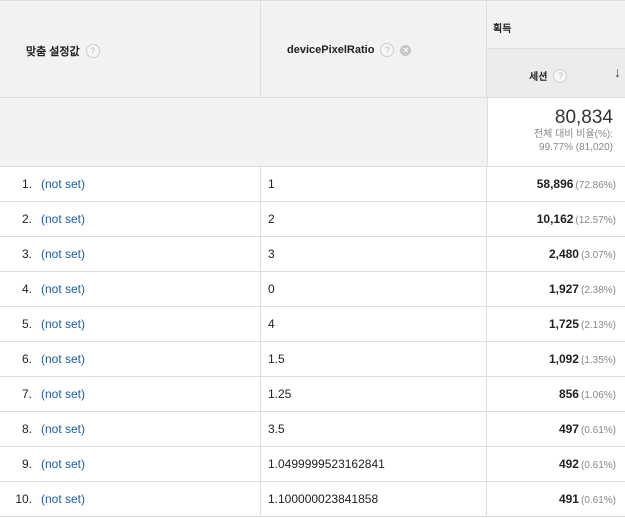 This screenshot has height=518, width=625. What do you see at coordinates (331, 50) in the screenshot?
I see `header-device-pixel-ratio-label: devicePixelRatio` at bounding box center [331, 50].